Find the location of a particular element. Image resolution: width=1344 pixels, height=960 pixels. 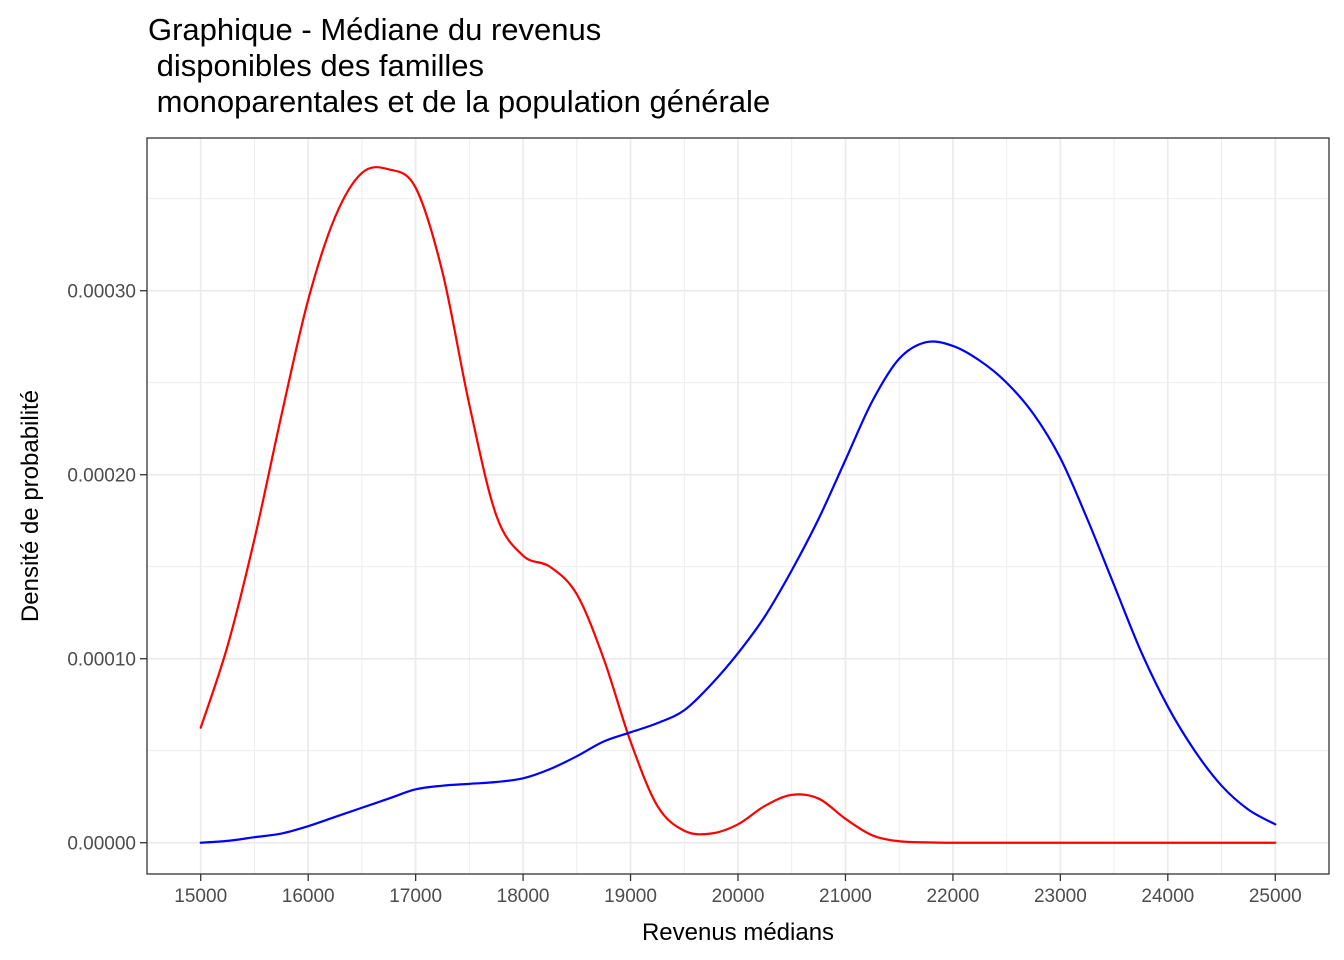

x-tick-label: 19000 is located at coordinates (630, 896).